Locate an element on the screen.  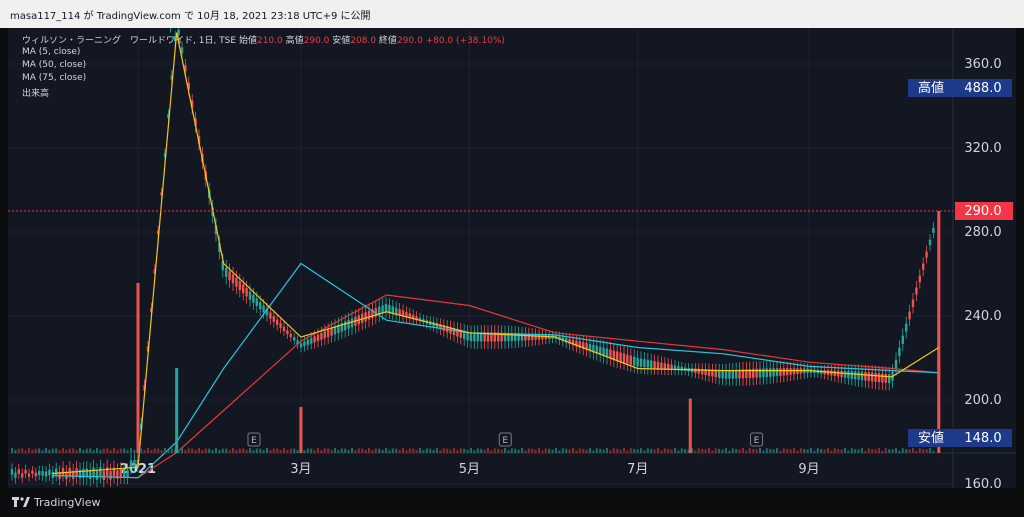
close-value: 290.0 is located at coordinates (409, 41).